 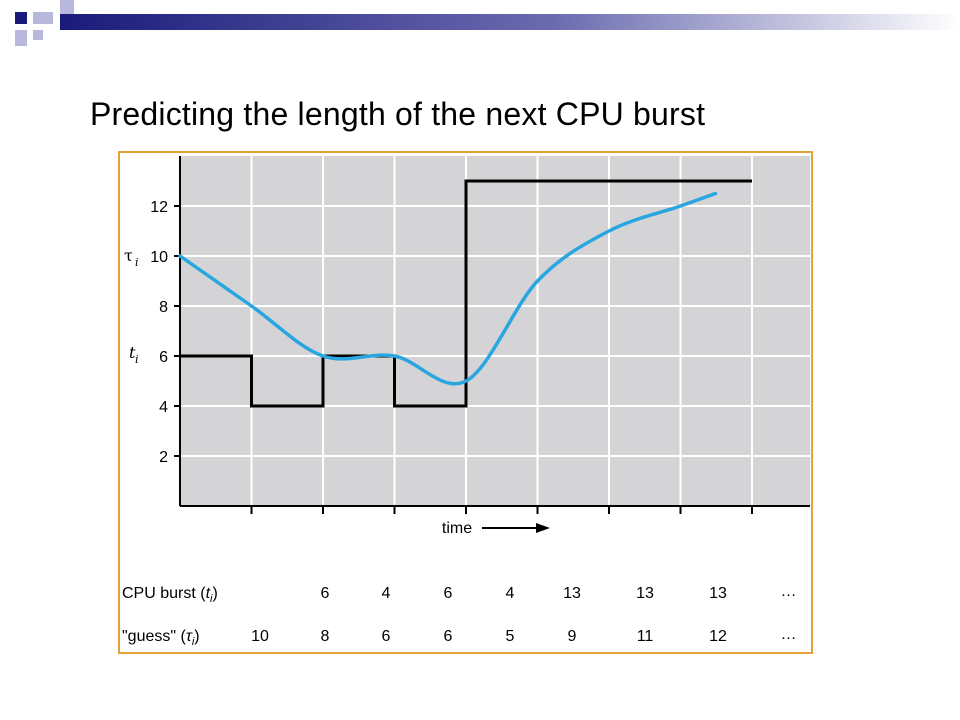 What do you see at coordinates (159, 257) in the screenshot?
I see `y-tick-label: 10` at bounding box center [159, 257].